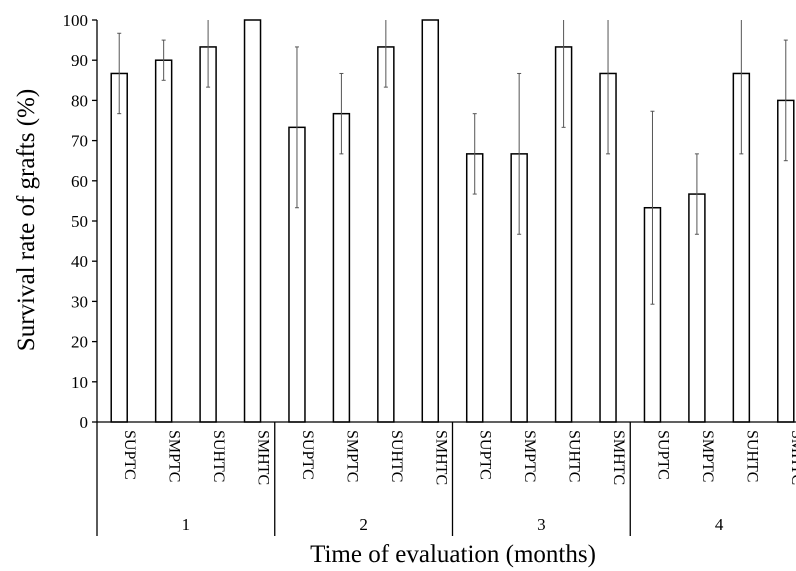  What do you see at coordinates (79, 60) in the screenshot?
I see `y-tick-label: 90` at bounding box center [79, 60].